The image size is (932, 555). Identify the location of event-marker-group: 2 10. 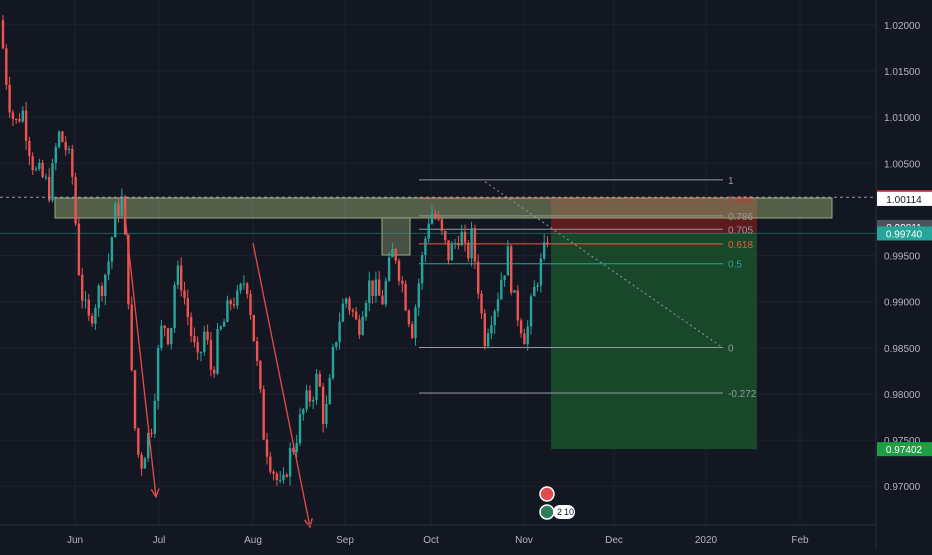
(557, 512).